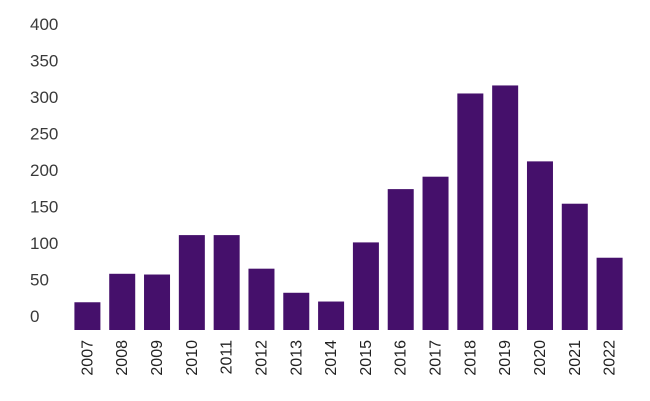  I want to click on y-tick-label: 100, so click(44, 243).